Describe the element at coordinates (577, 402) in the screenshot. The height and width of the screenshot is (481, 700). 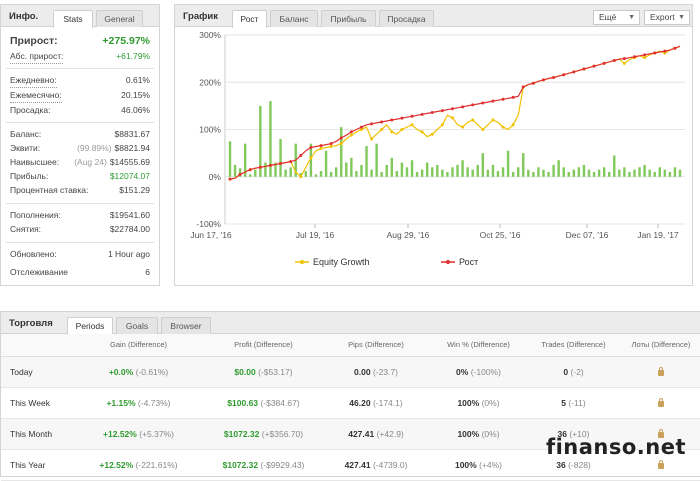
I see `trades-diff: (-11)` at that location.